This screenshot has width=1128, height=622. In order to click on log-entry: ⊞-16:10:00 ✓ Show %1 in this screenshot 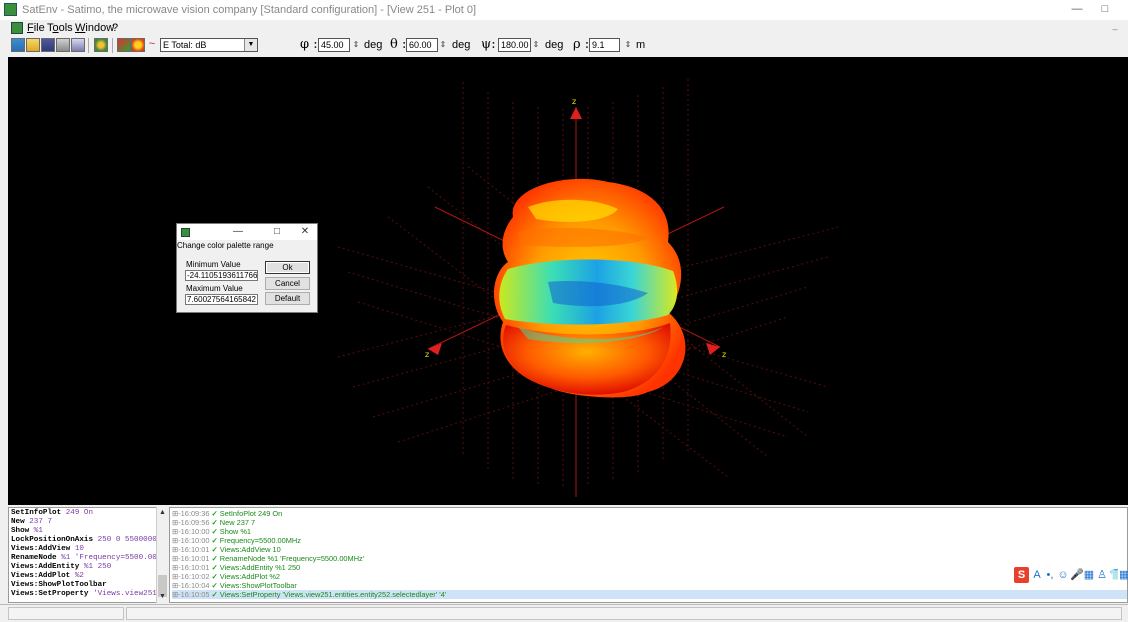, I will do `click(212, 531)`.